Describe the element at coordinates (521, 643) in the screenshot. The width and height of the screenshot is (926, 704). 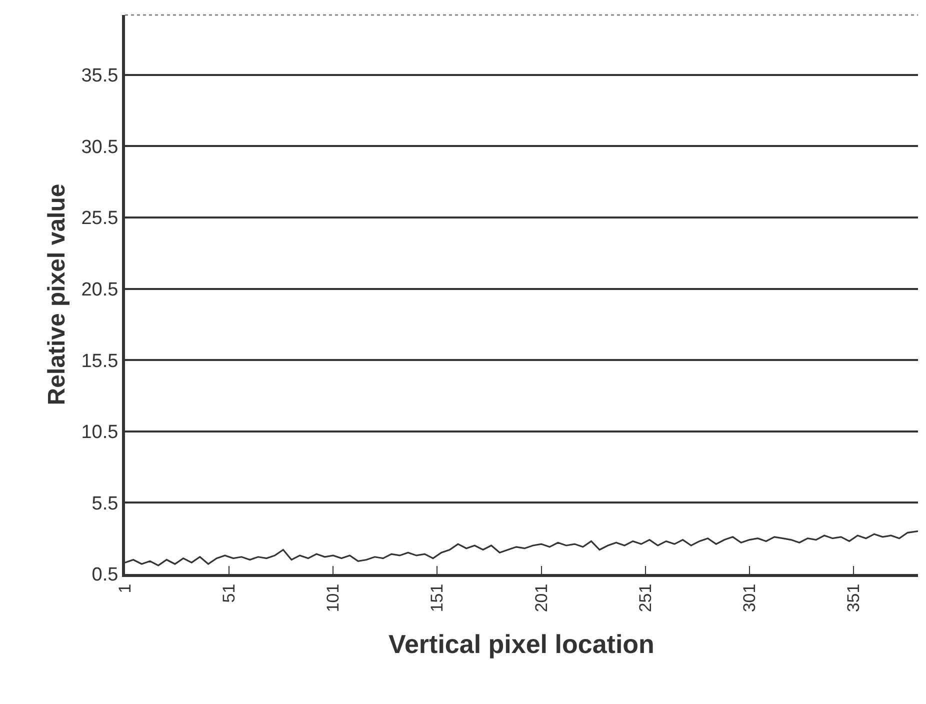
I see `x-axis-title: Vertical pixel location` at that location.